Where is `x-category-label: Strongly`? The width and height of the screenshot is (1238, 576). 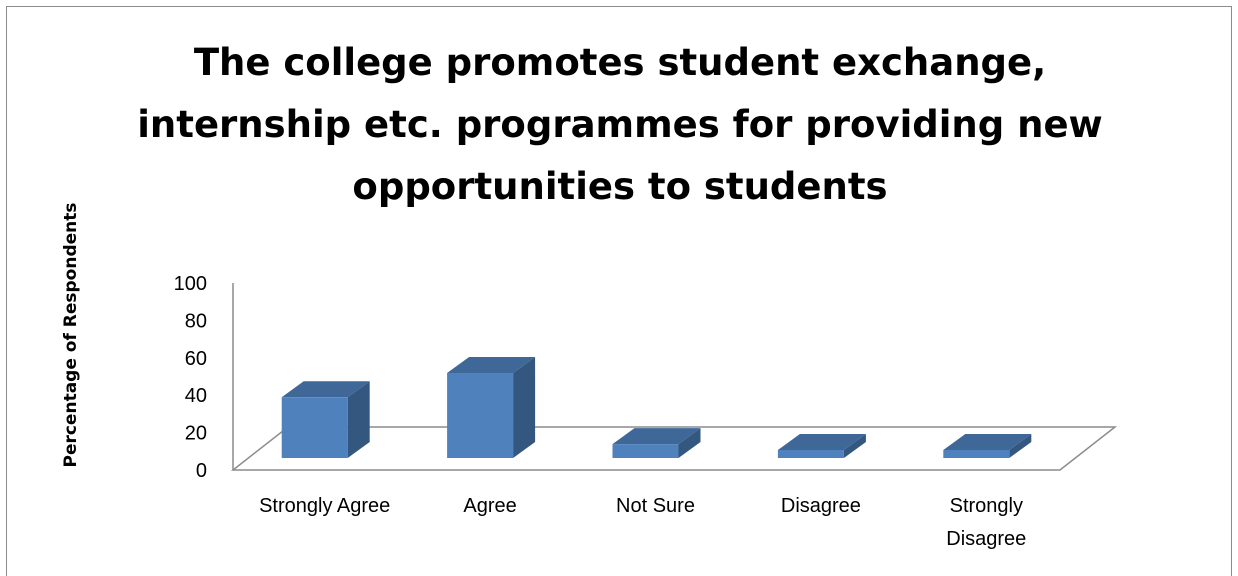 x-category-label: Strongly is located at coordinates (986, 506).